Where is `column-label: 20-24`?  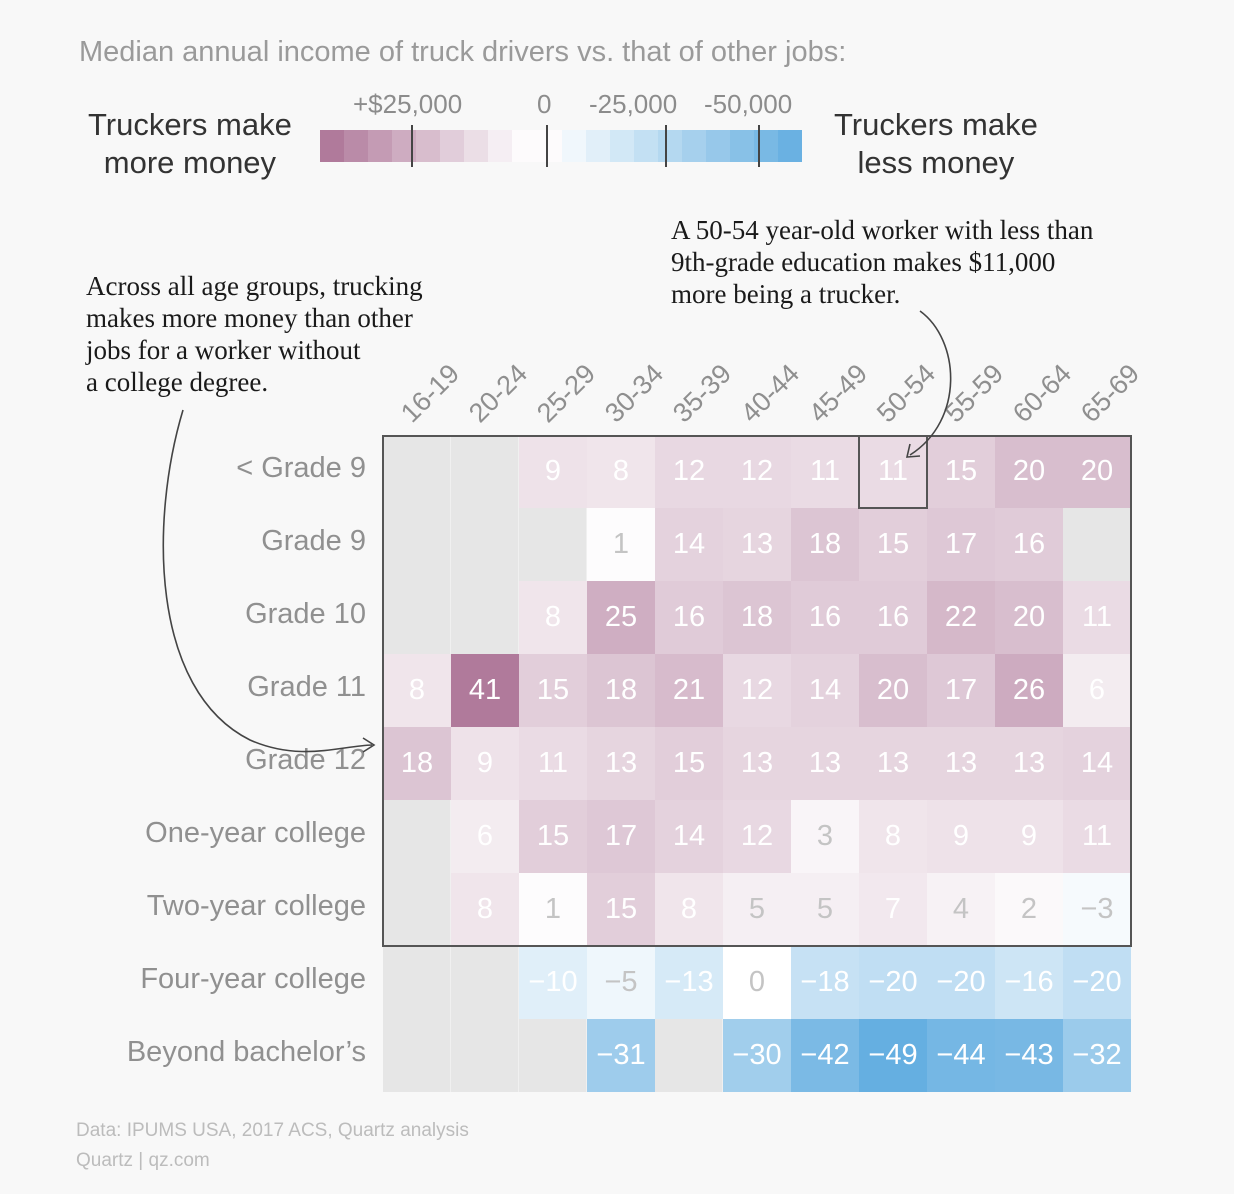
column-label: 20-24 is located at coordinates (498, 393).